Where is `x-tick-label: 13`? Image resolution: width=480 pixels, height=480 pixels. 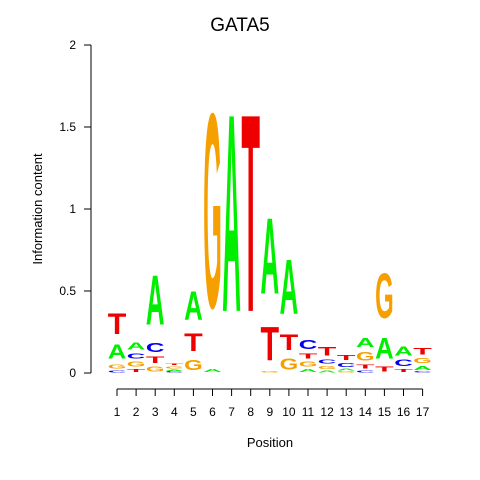 x-tick-label: 13 is located at coordinates (347, 412).